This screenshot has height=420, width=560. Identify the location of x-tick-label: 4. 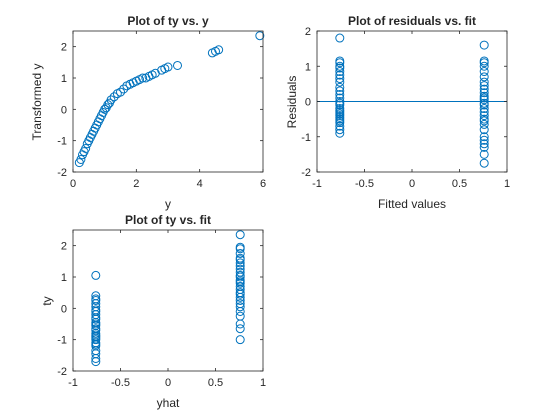
(200, 184).